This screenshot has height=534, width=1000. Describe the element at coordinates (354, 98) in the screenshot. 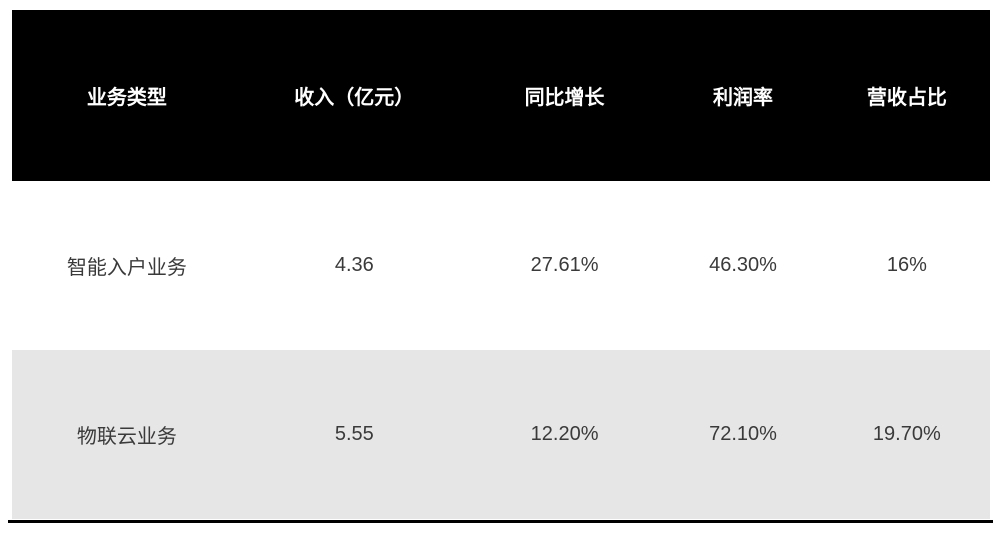

I see `header-cell-revenue: 收入（亿元）` at that location.